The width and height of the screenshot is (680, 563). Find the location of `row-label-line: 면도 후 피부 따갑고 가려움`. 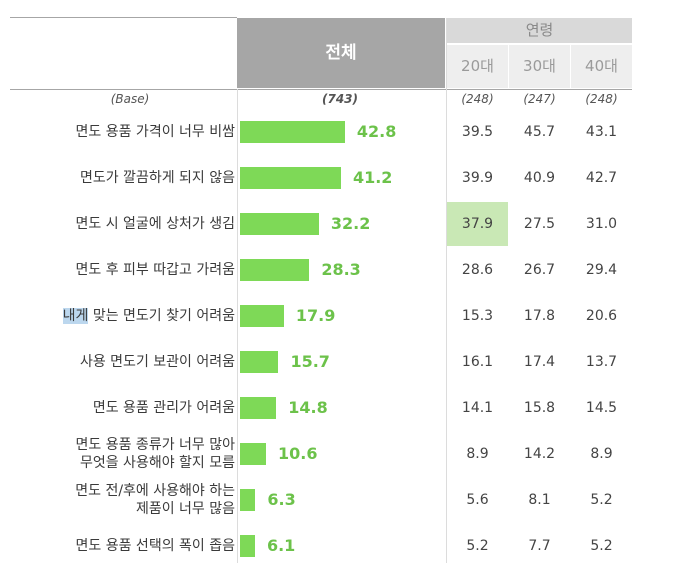

row-label-line: 면도 후 피부 따갑고 가려움 is located at coordinates (155, 270).